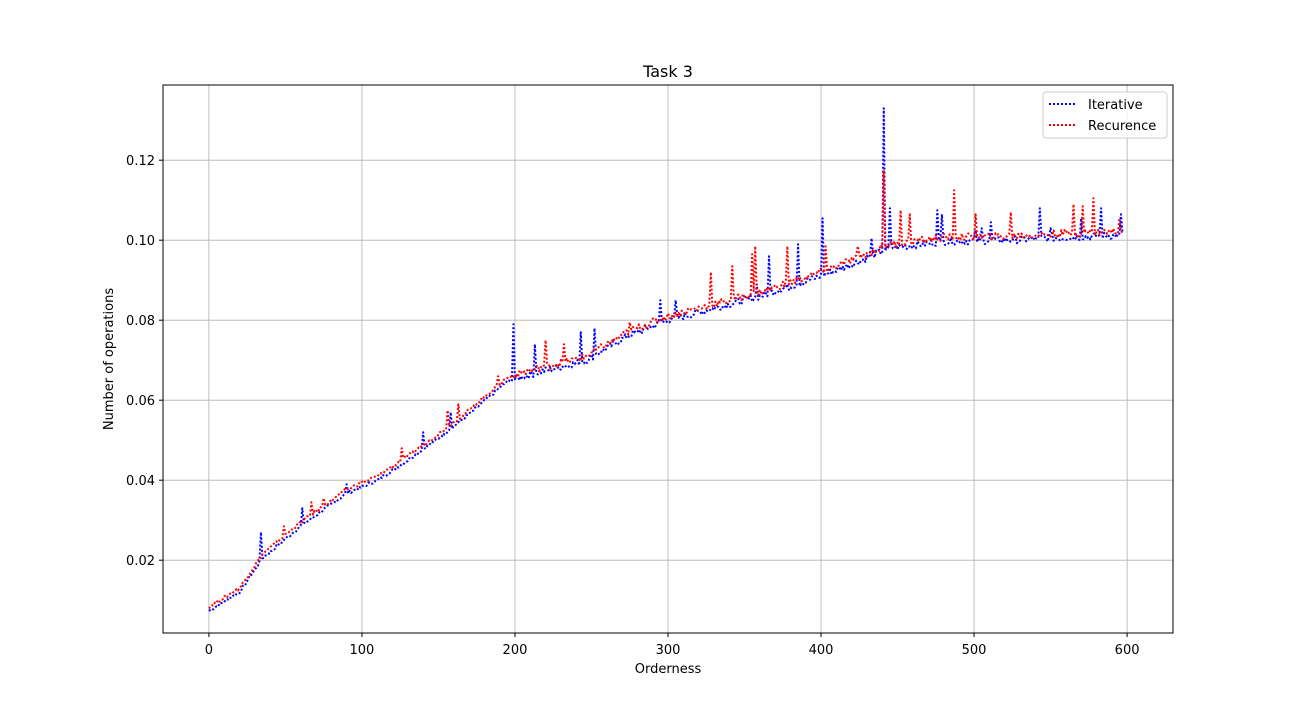  I want to click on x-tick-label: 300, so click(668, 650).